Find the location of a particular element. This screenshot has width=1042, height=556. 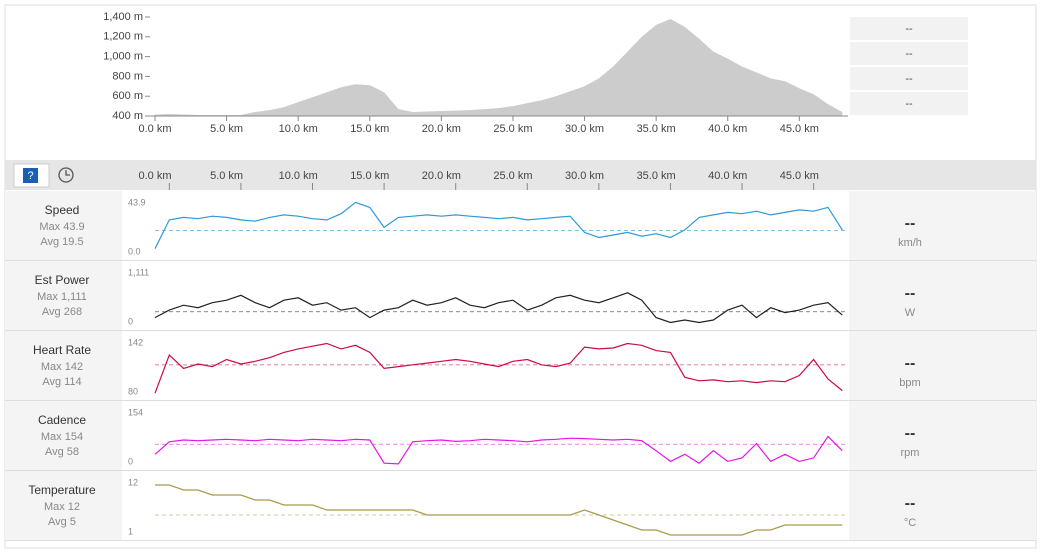

x-tick-label: 30.0 km is located at coordinates (584, 129).